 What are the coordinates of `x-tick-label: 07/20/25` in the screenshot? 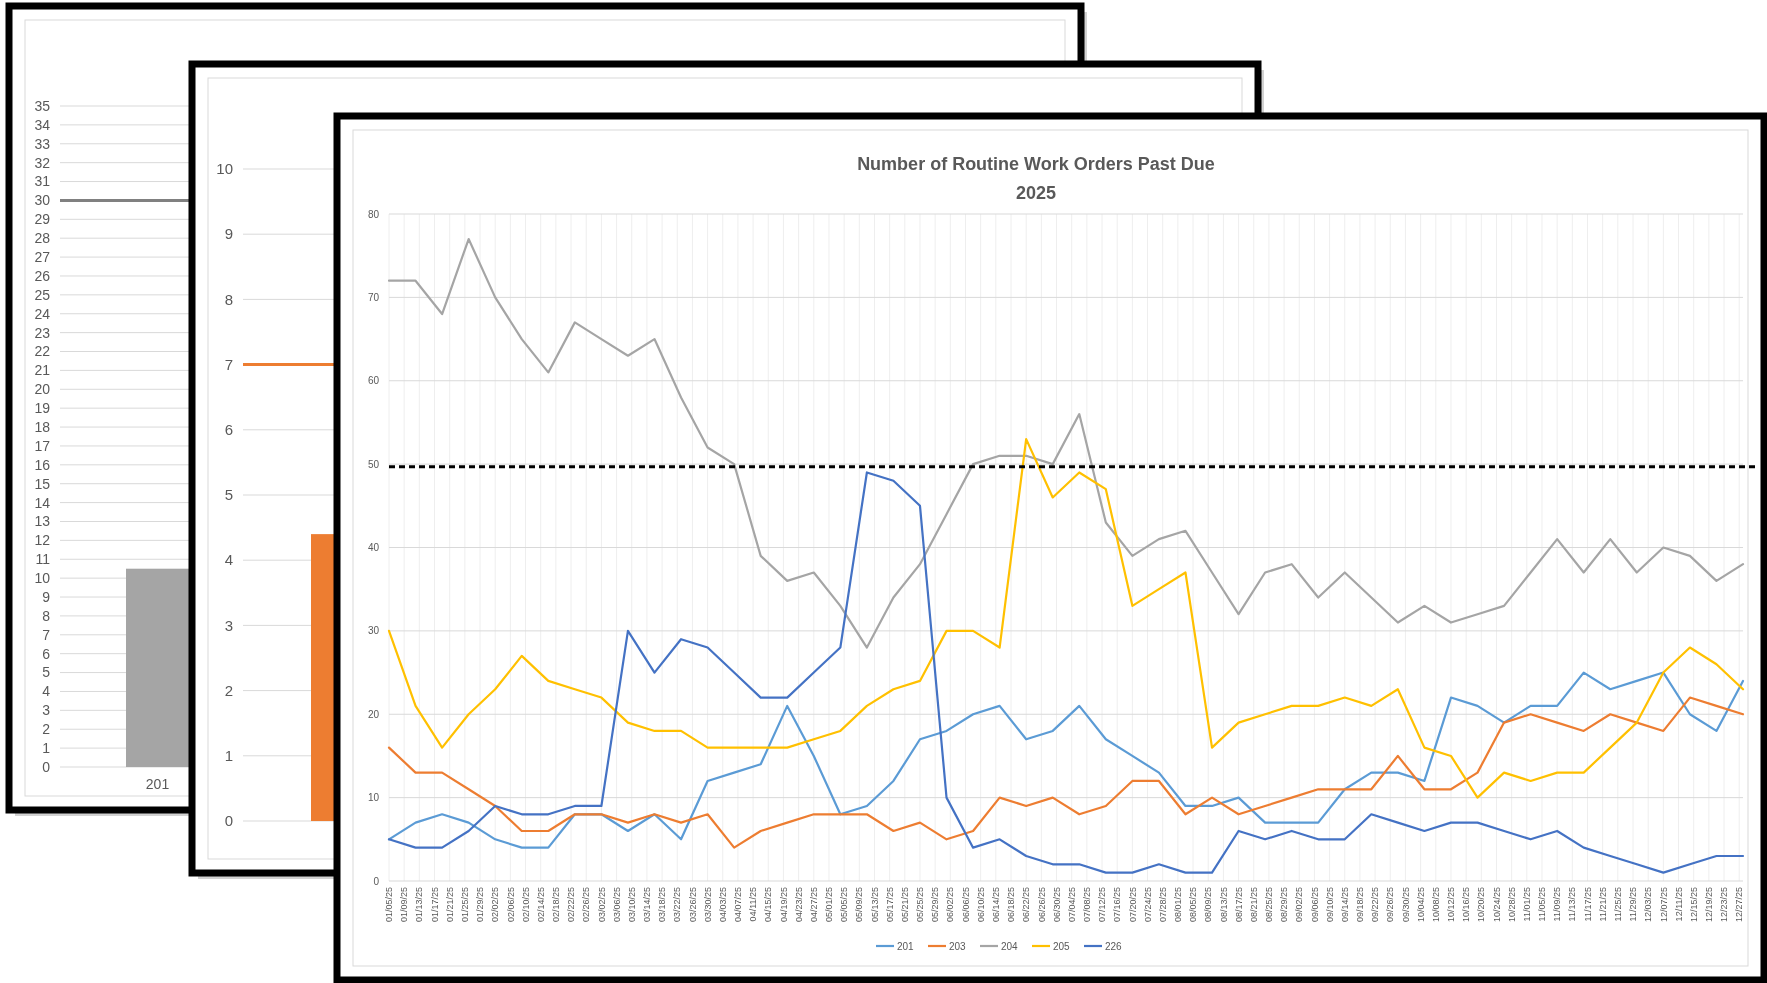 It's located at (1132, 905).